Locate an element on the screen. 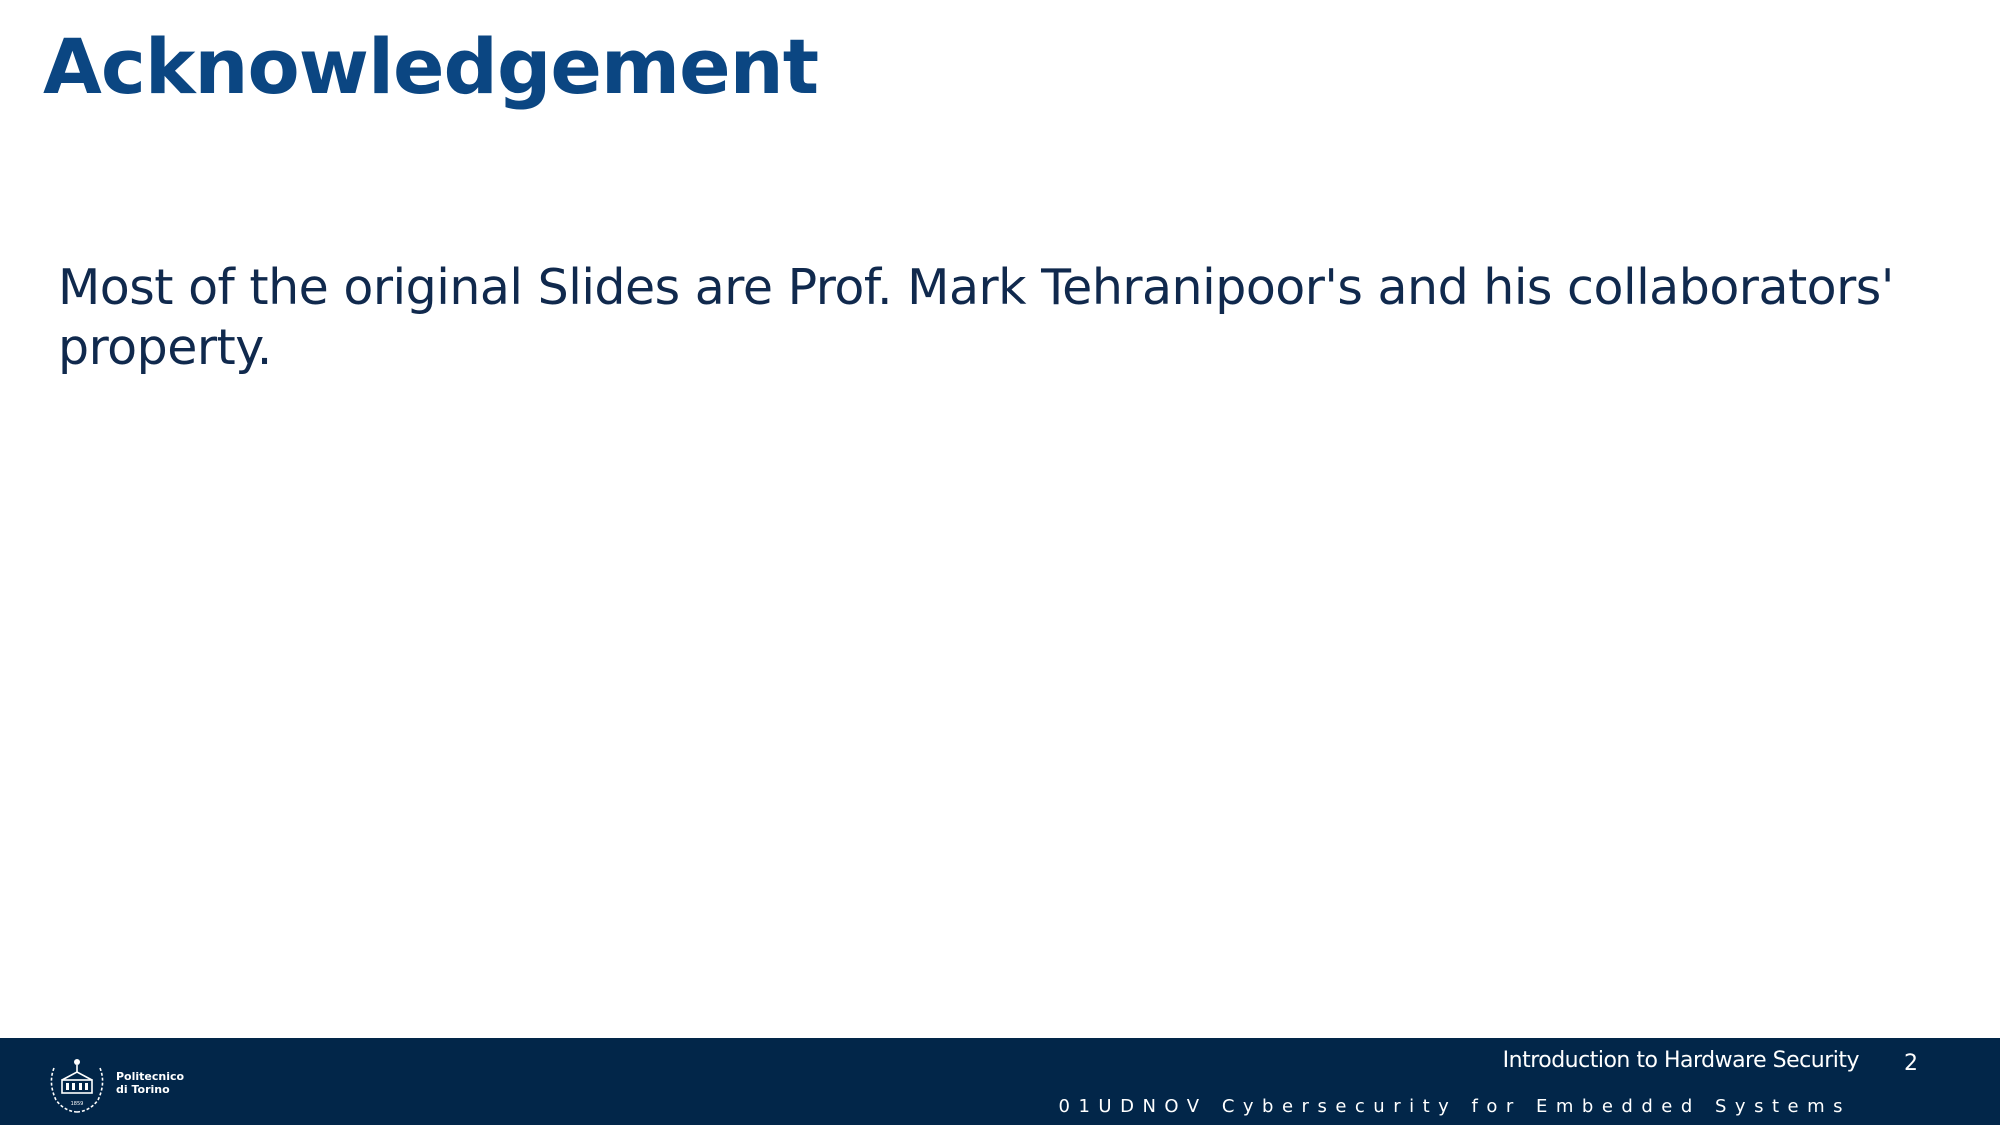  politecnico-seal-icon: 1859 is located at coordinates (77, 1086).